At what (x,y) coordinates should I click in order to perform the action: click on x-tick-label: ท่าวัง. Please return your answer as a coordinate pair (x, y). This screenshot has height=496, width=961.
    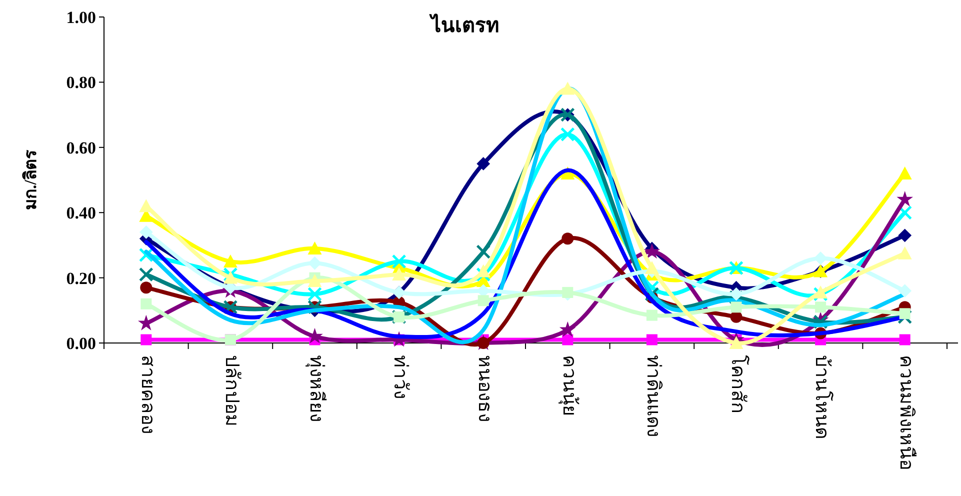
    Looking at the image, I should click on (400, 377).